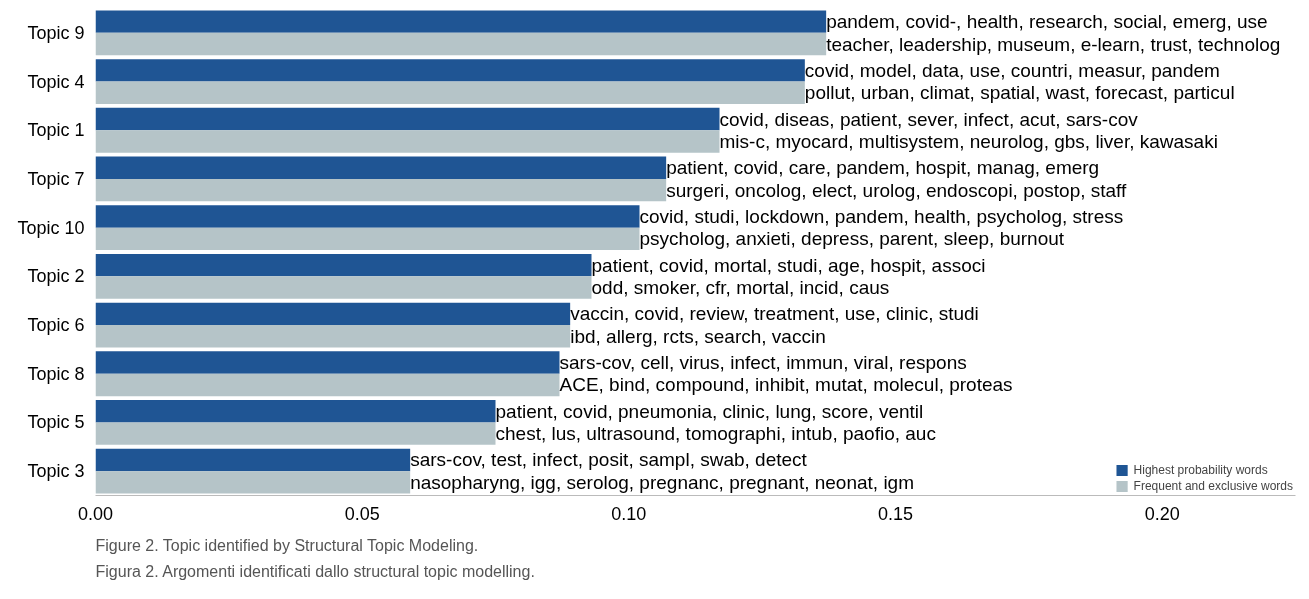  Describe the element at coordinates (788, 265) in the screenshot. I see `data-label: patient, covid, mortal, studi, age, hospit, associ` at that location.